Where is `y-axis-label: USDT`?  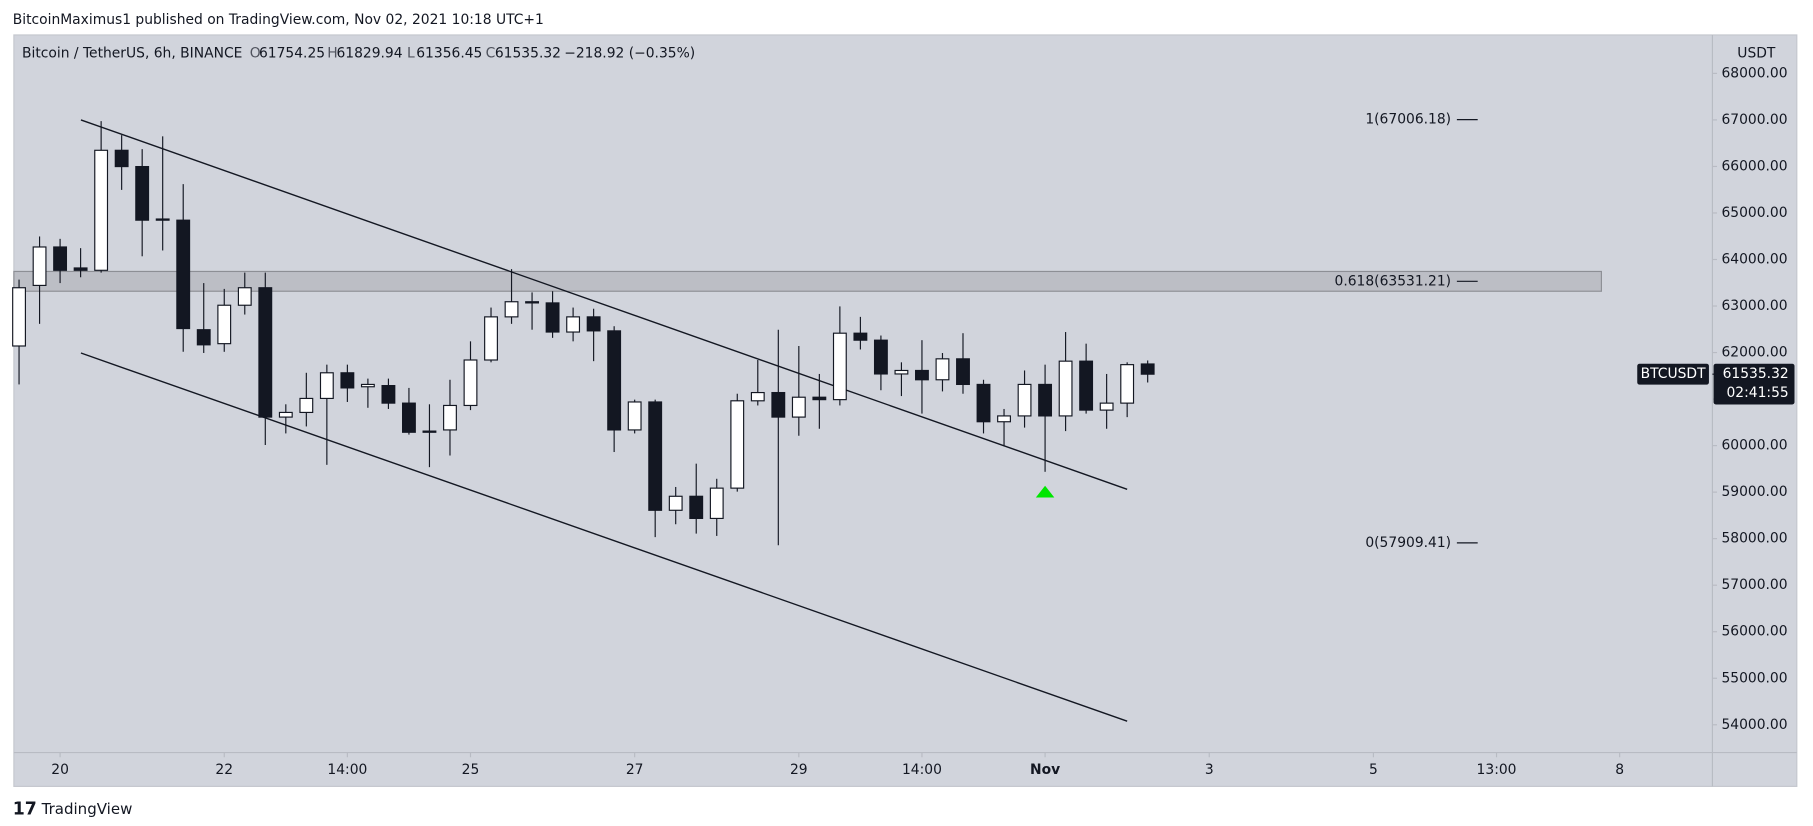
y-axis-label: USDT is located at coordinates (1756, 54).